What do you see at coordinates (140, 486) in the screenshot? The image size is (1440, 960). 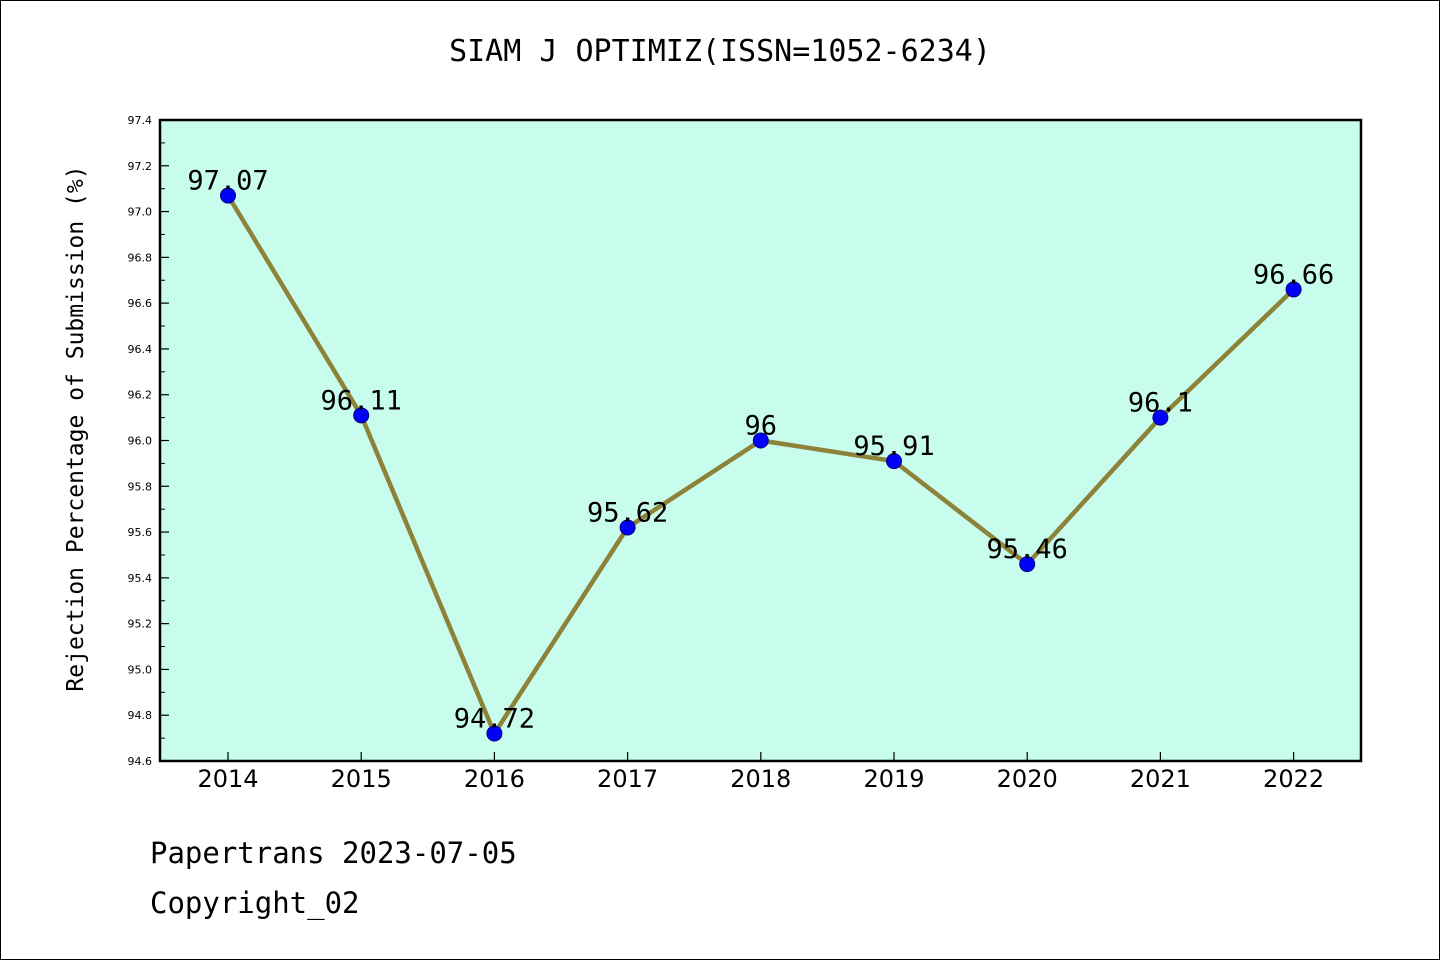 I see `y-tick-label: 95.8` at bounding box center [140, 486].